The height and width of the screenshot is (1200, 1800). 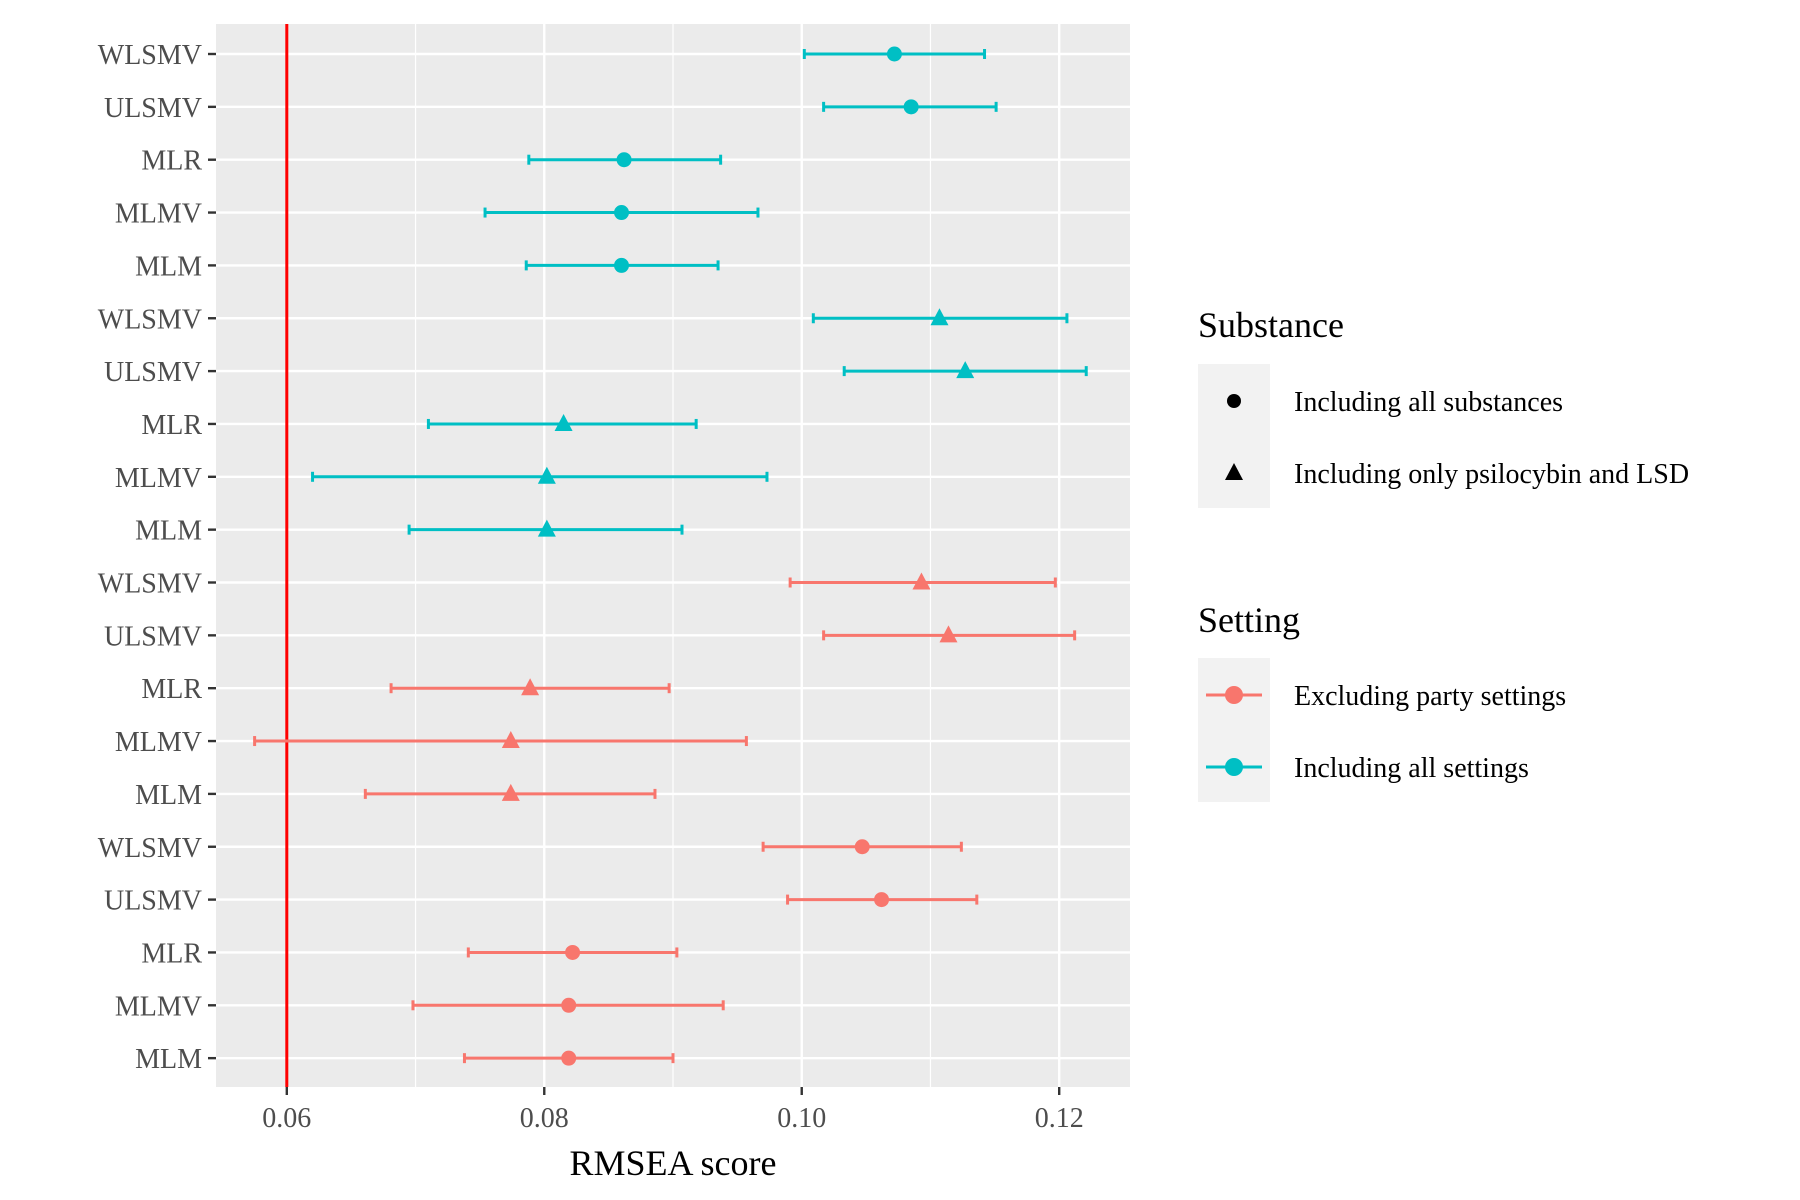 What do you see at coordinates (1234, 471) in the screenshot?
I see `legend-key-triangle` at bounding box center [1234, 471].